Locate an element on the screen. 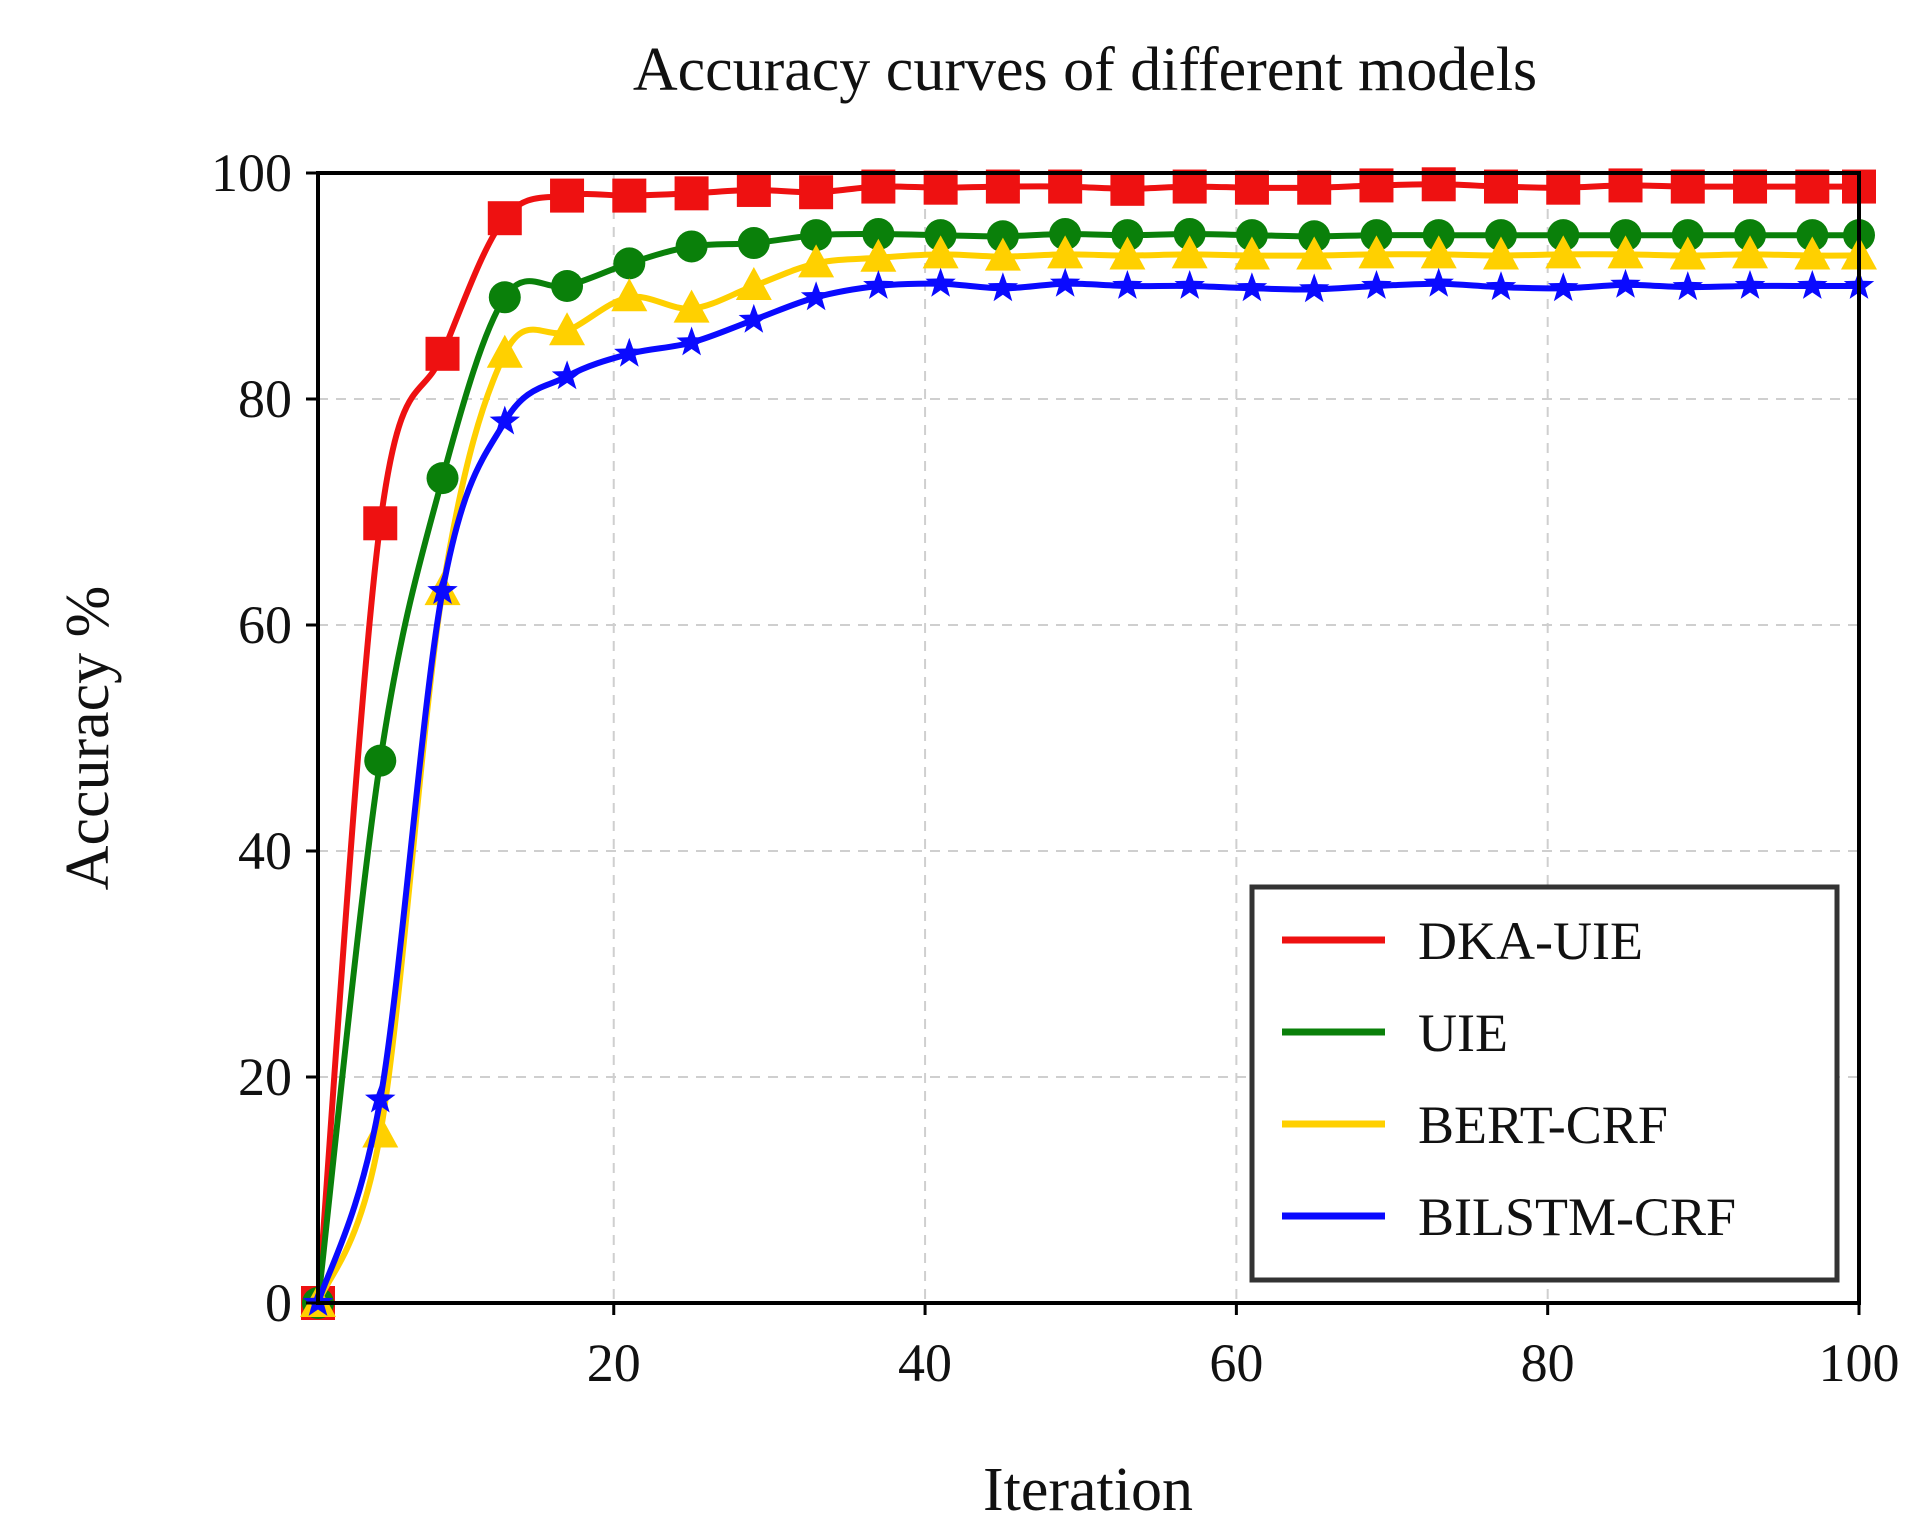 This screenshot has height=1532, width=1930. legend-label: DKA-UIE is located at coordinates (1530, 941).